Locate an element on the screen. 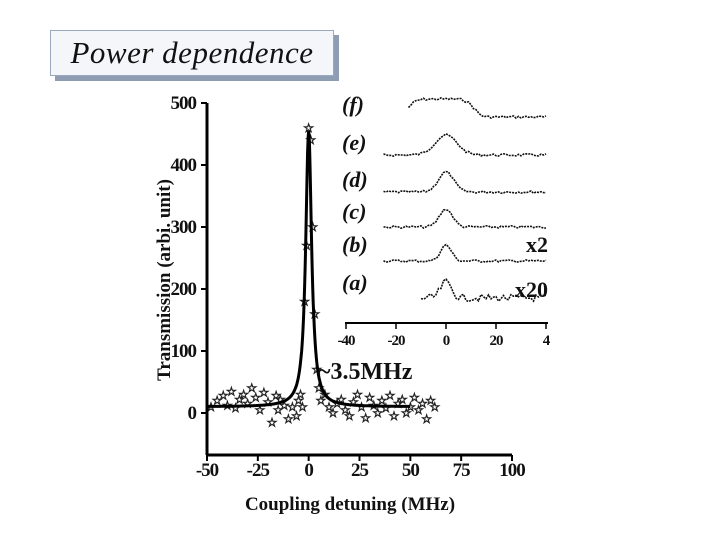 This screenshot has height=540, width=720. inset-x-tick-label: 4 is located at coordinates (547, 341).